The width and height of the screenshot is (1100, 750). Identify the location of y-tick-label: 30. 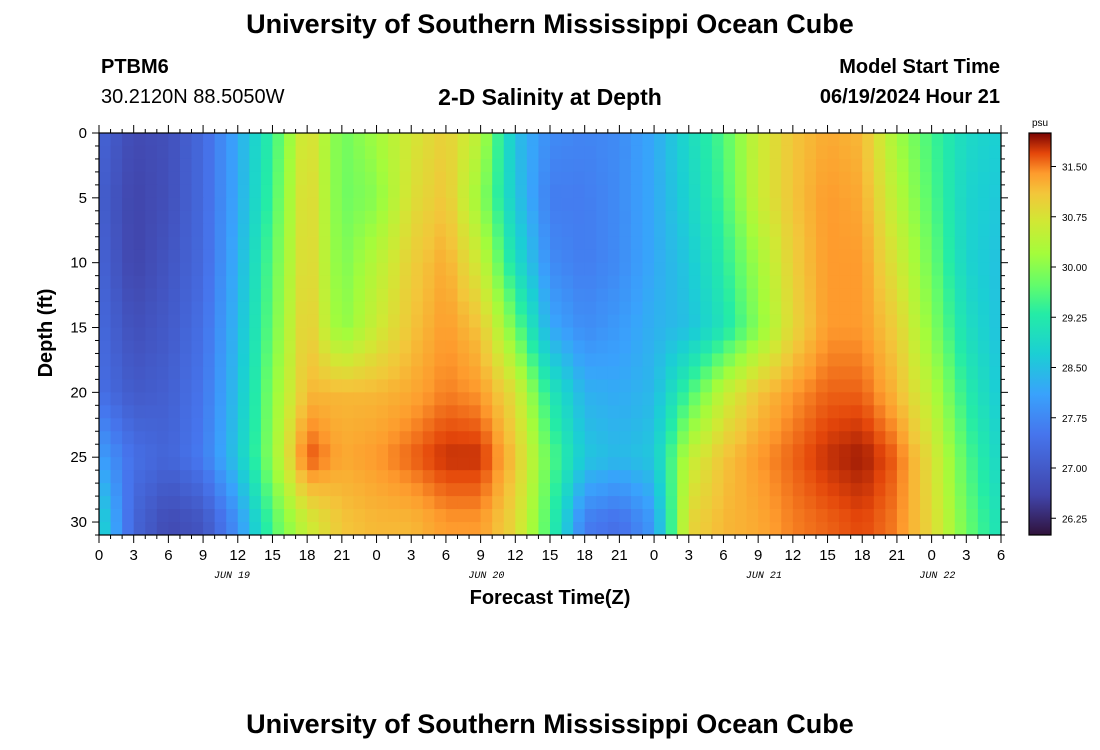
(78, 522).